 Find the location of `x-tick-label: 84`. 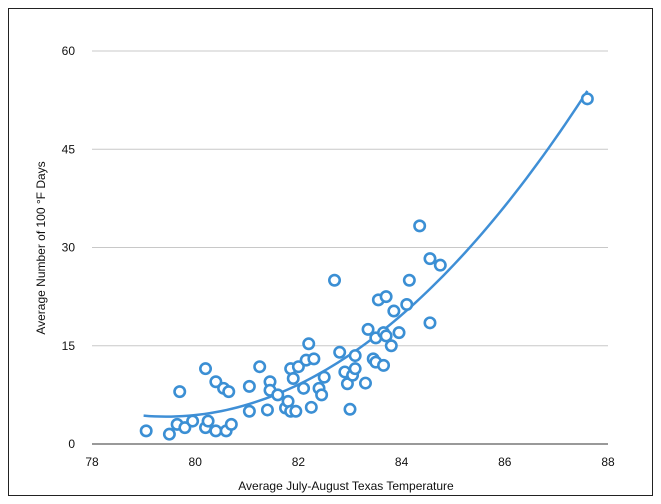

x-tick-label: 84 is located at coordinates (402, 462).